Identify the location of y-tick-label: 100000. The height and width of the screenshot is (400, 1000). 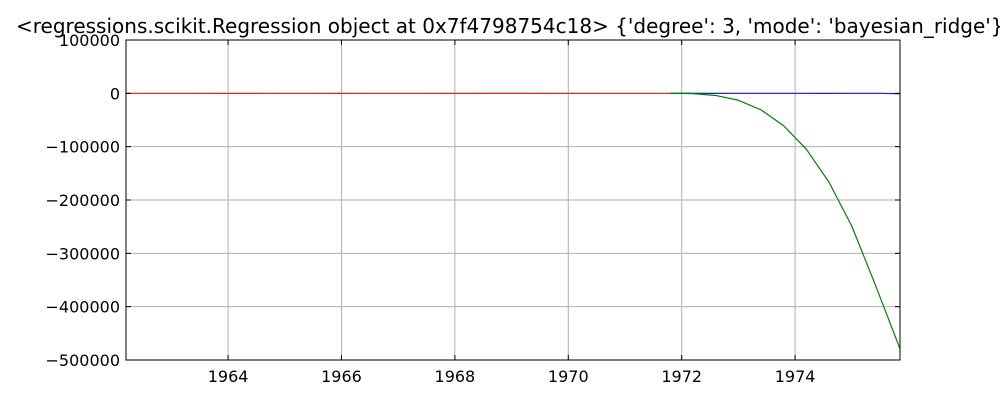
(89, 40).